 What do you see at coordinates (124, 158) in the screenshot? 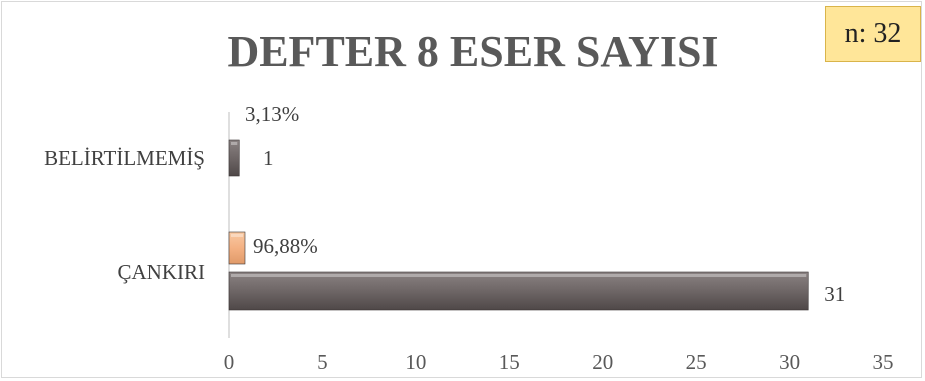
I see `category-label: BELİRTİLMEMİŞ` at bounding box center [124, 158].